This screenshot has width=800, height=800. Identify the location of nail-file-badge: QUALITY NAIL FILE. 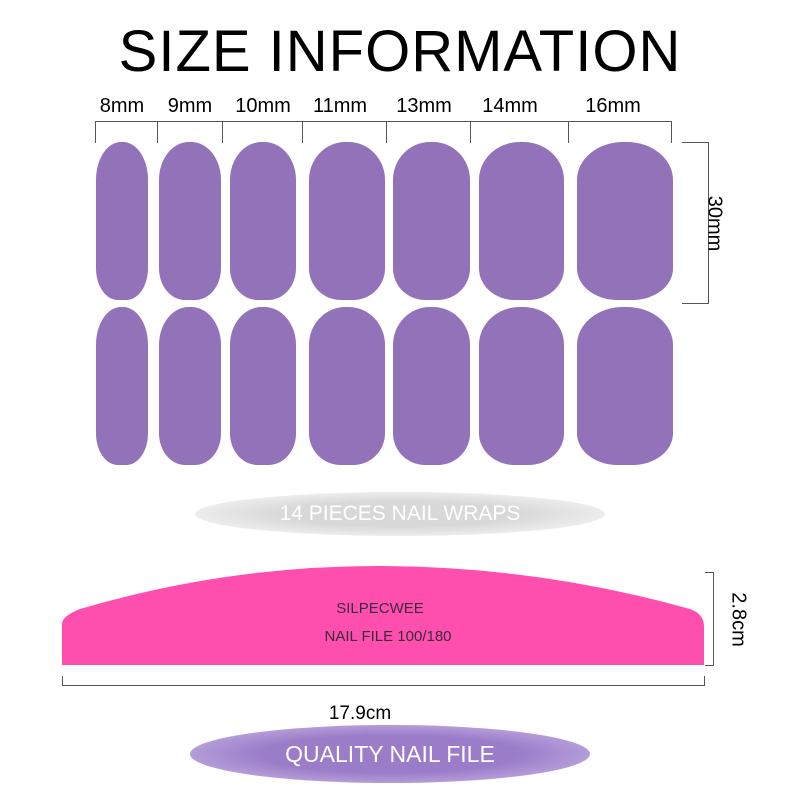
(390, 754).